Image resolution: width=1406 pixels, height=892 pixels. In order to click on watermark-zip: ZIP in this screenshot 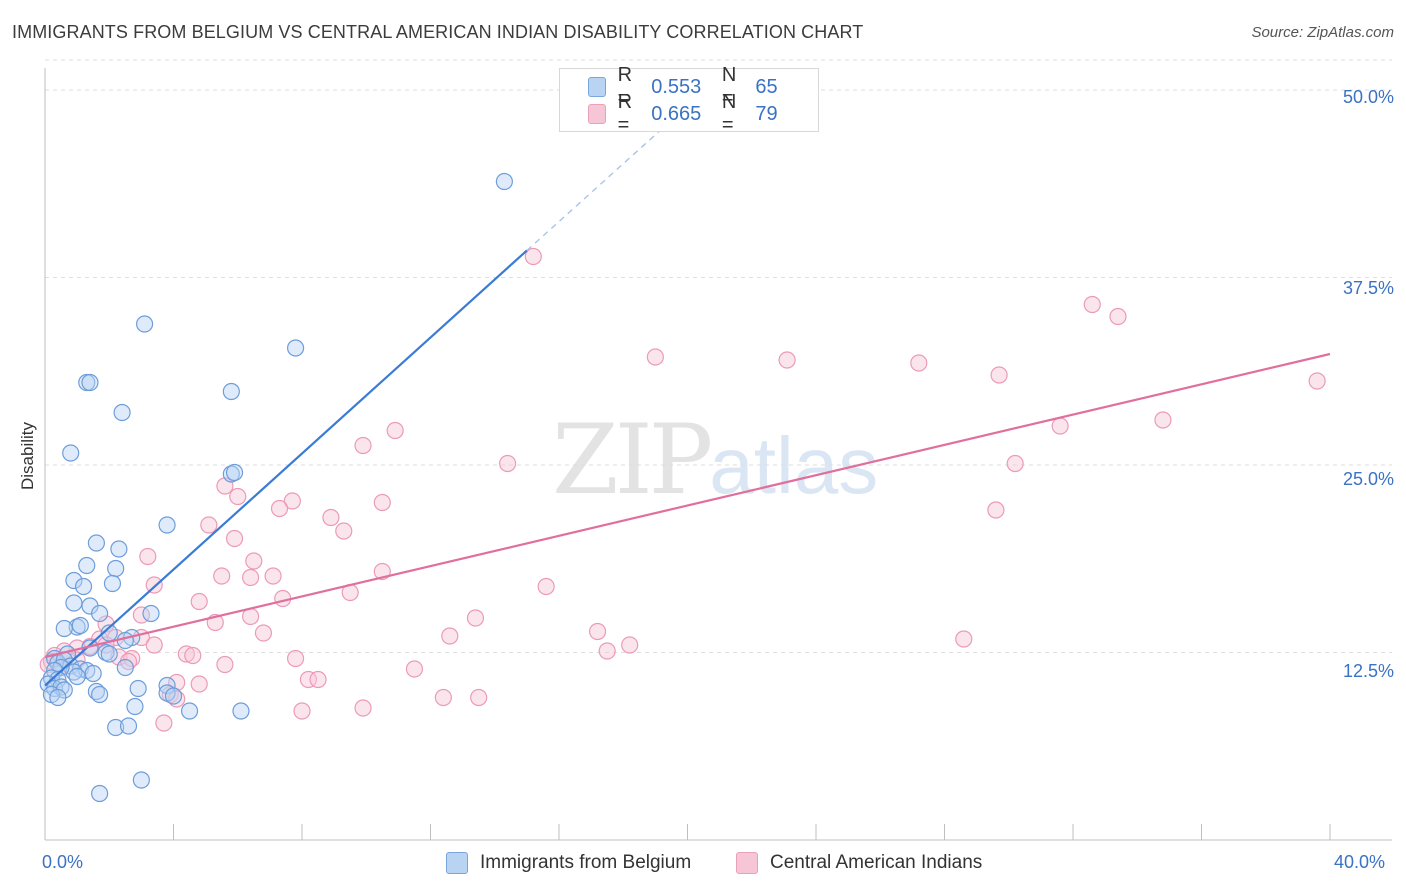, I will do `click(632, 460)`.